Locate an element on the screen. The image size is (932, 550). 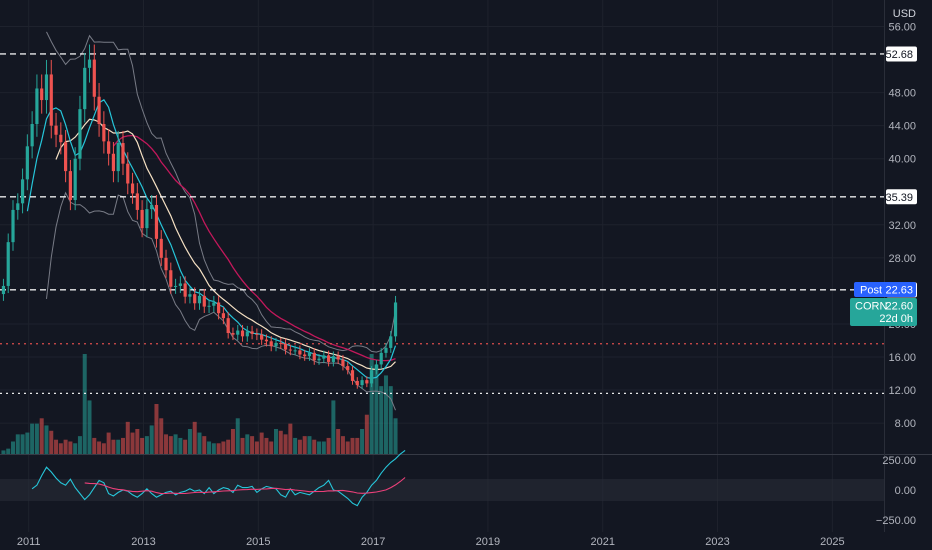
price-tick-label: 48.00 is located at coordinates (902, 94).